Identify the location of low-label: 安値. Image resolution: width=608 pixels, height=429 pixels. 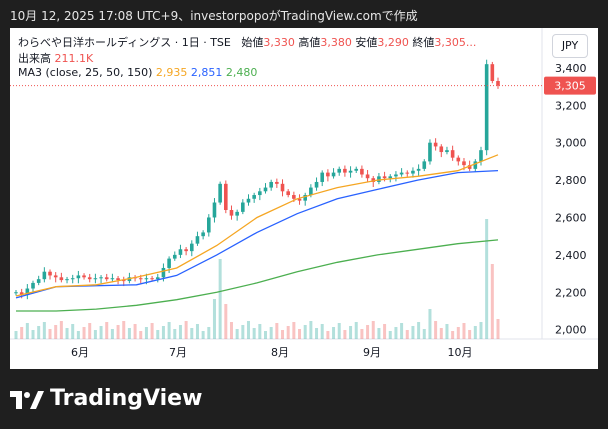
(366, 42).